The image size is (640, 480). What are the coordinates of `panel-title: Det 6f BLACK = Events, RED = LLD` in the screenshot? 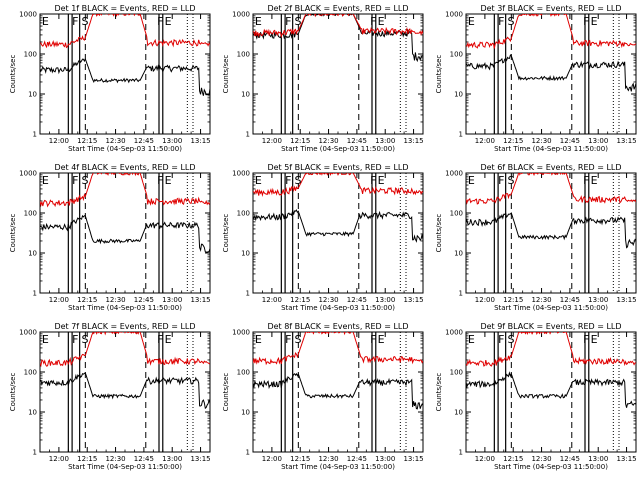 It's located at (550, 167).